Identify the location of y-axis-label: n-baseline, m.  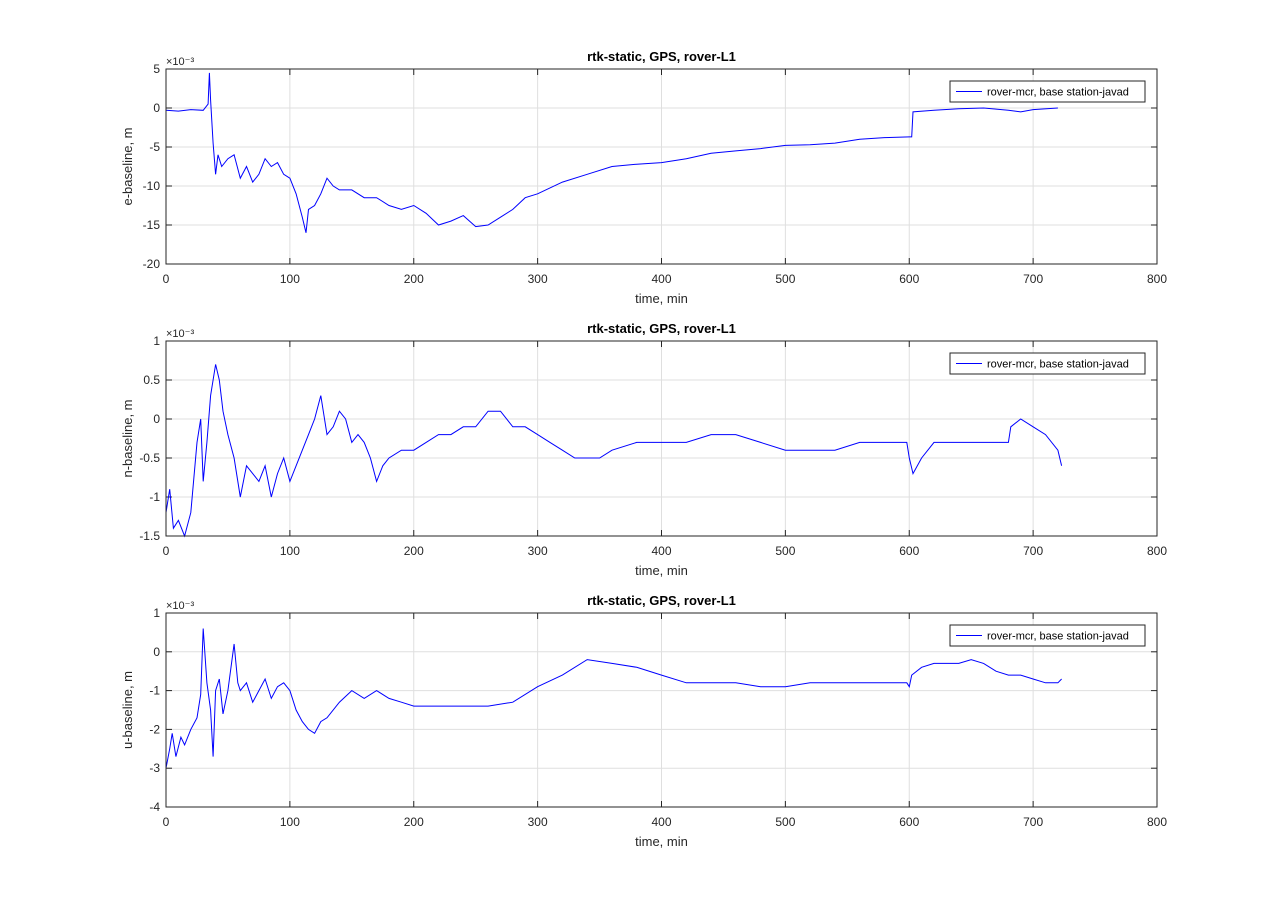
(127, 438).